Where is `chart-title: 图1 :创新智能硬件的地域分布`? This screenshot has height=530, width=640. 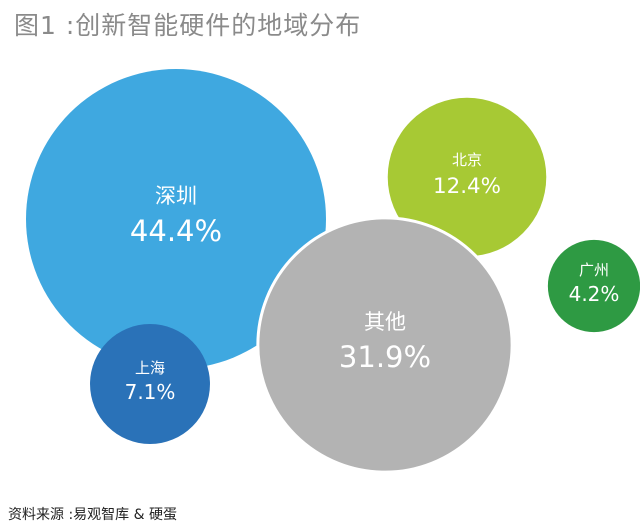
chart-title: 图1 :创新智能硬件的地域分布 is located at coordinates (188, 25).